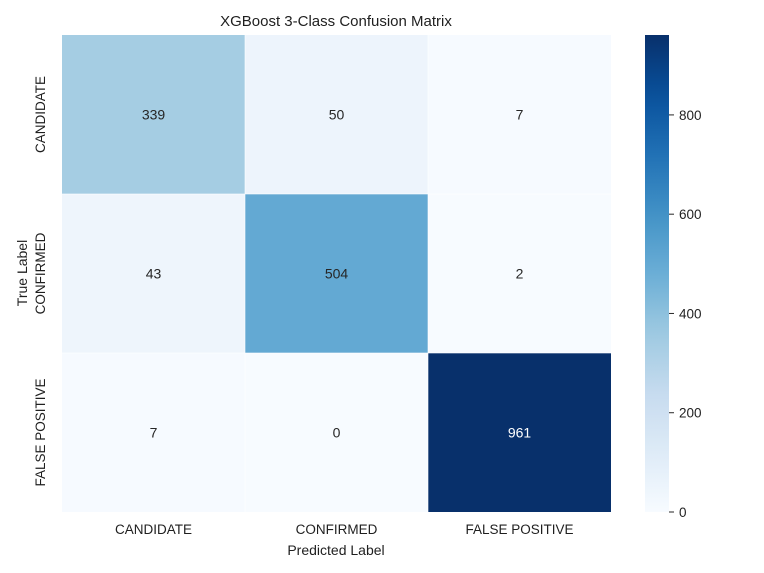 This screenshot has height=573, width=764. Describe the element at coordinates (690, 313) in the screenshot. I see `colorbar-tick-label: 400` at that location.